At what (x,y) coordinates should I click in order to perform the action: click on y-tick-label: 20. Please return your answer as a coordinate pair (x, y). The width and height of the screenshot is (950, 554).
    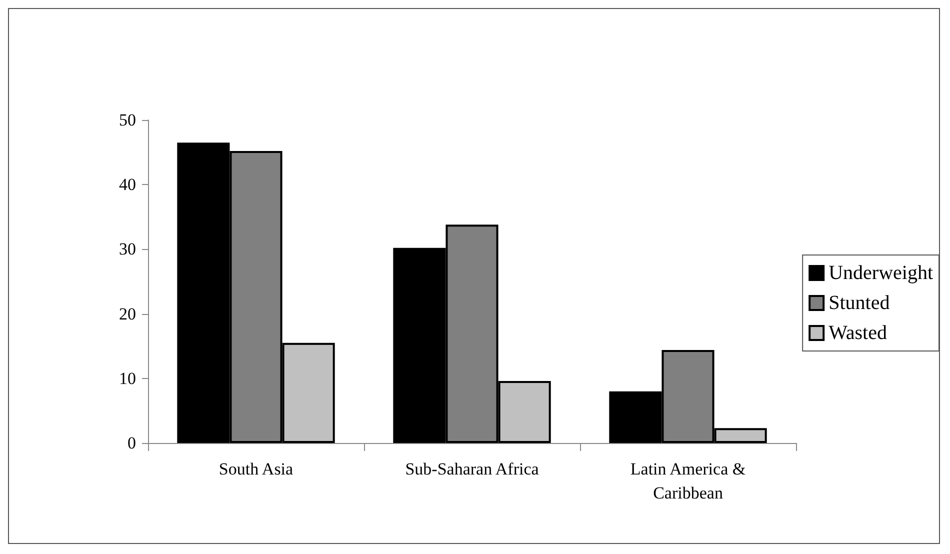
    Looking at the image, I should click on (127, 314).